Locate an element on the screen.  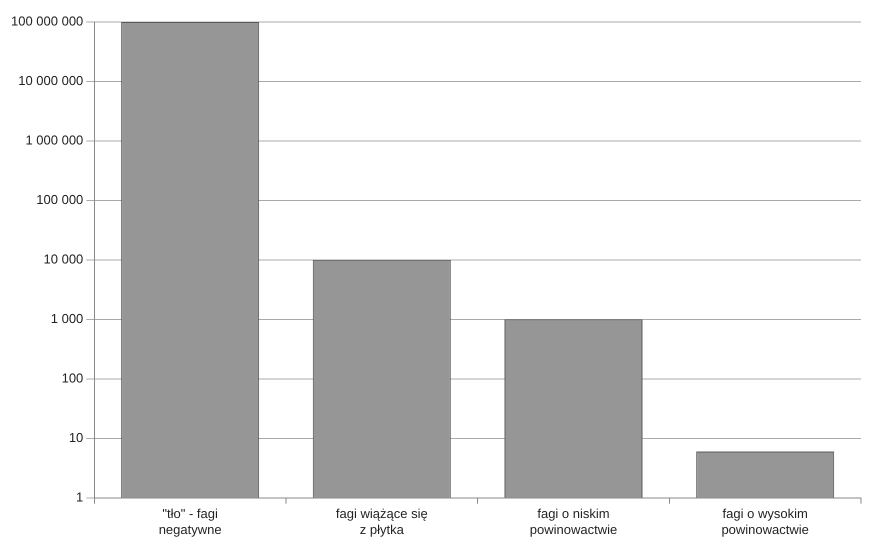
y-tick-label: 1 is located at coordinates (80, 496).